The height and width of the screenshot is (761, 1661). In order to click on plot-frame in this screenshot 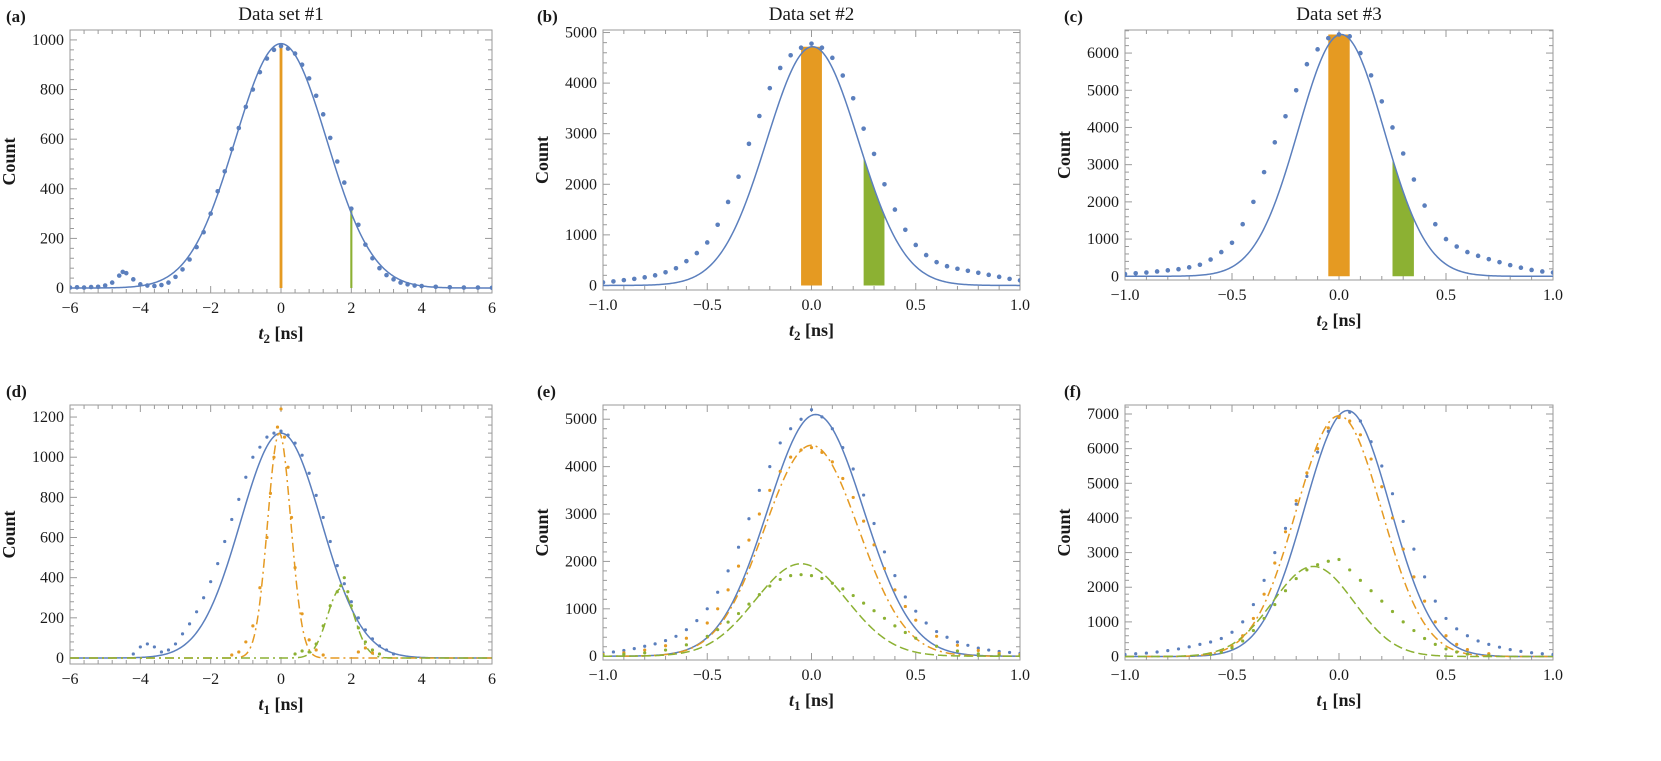, I will do `click(811, 532)`.